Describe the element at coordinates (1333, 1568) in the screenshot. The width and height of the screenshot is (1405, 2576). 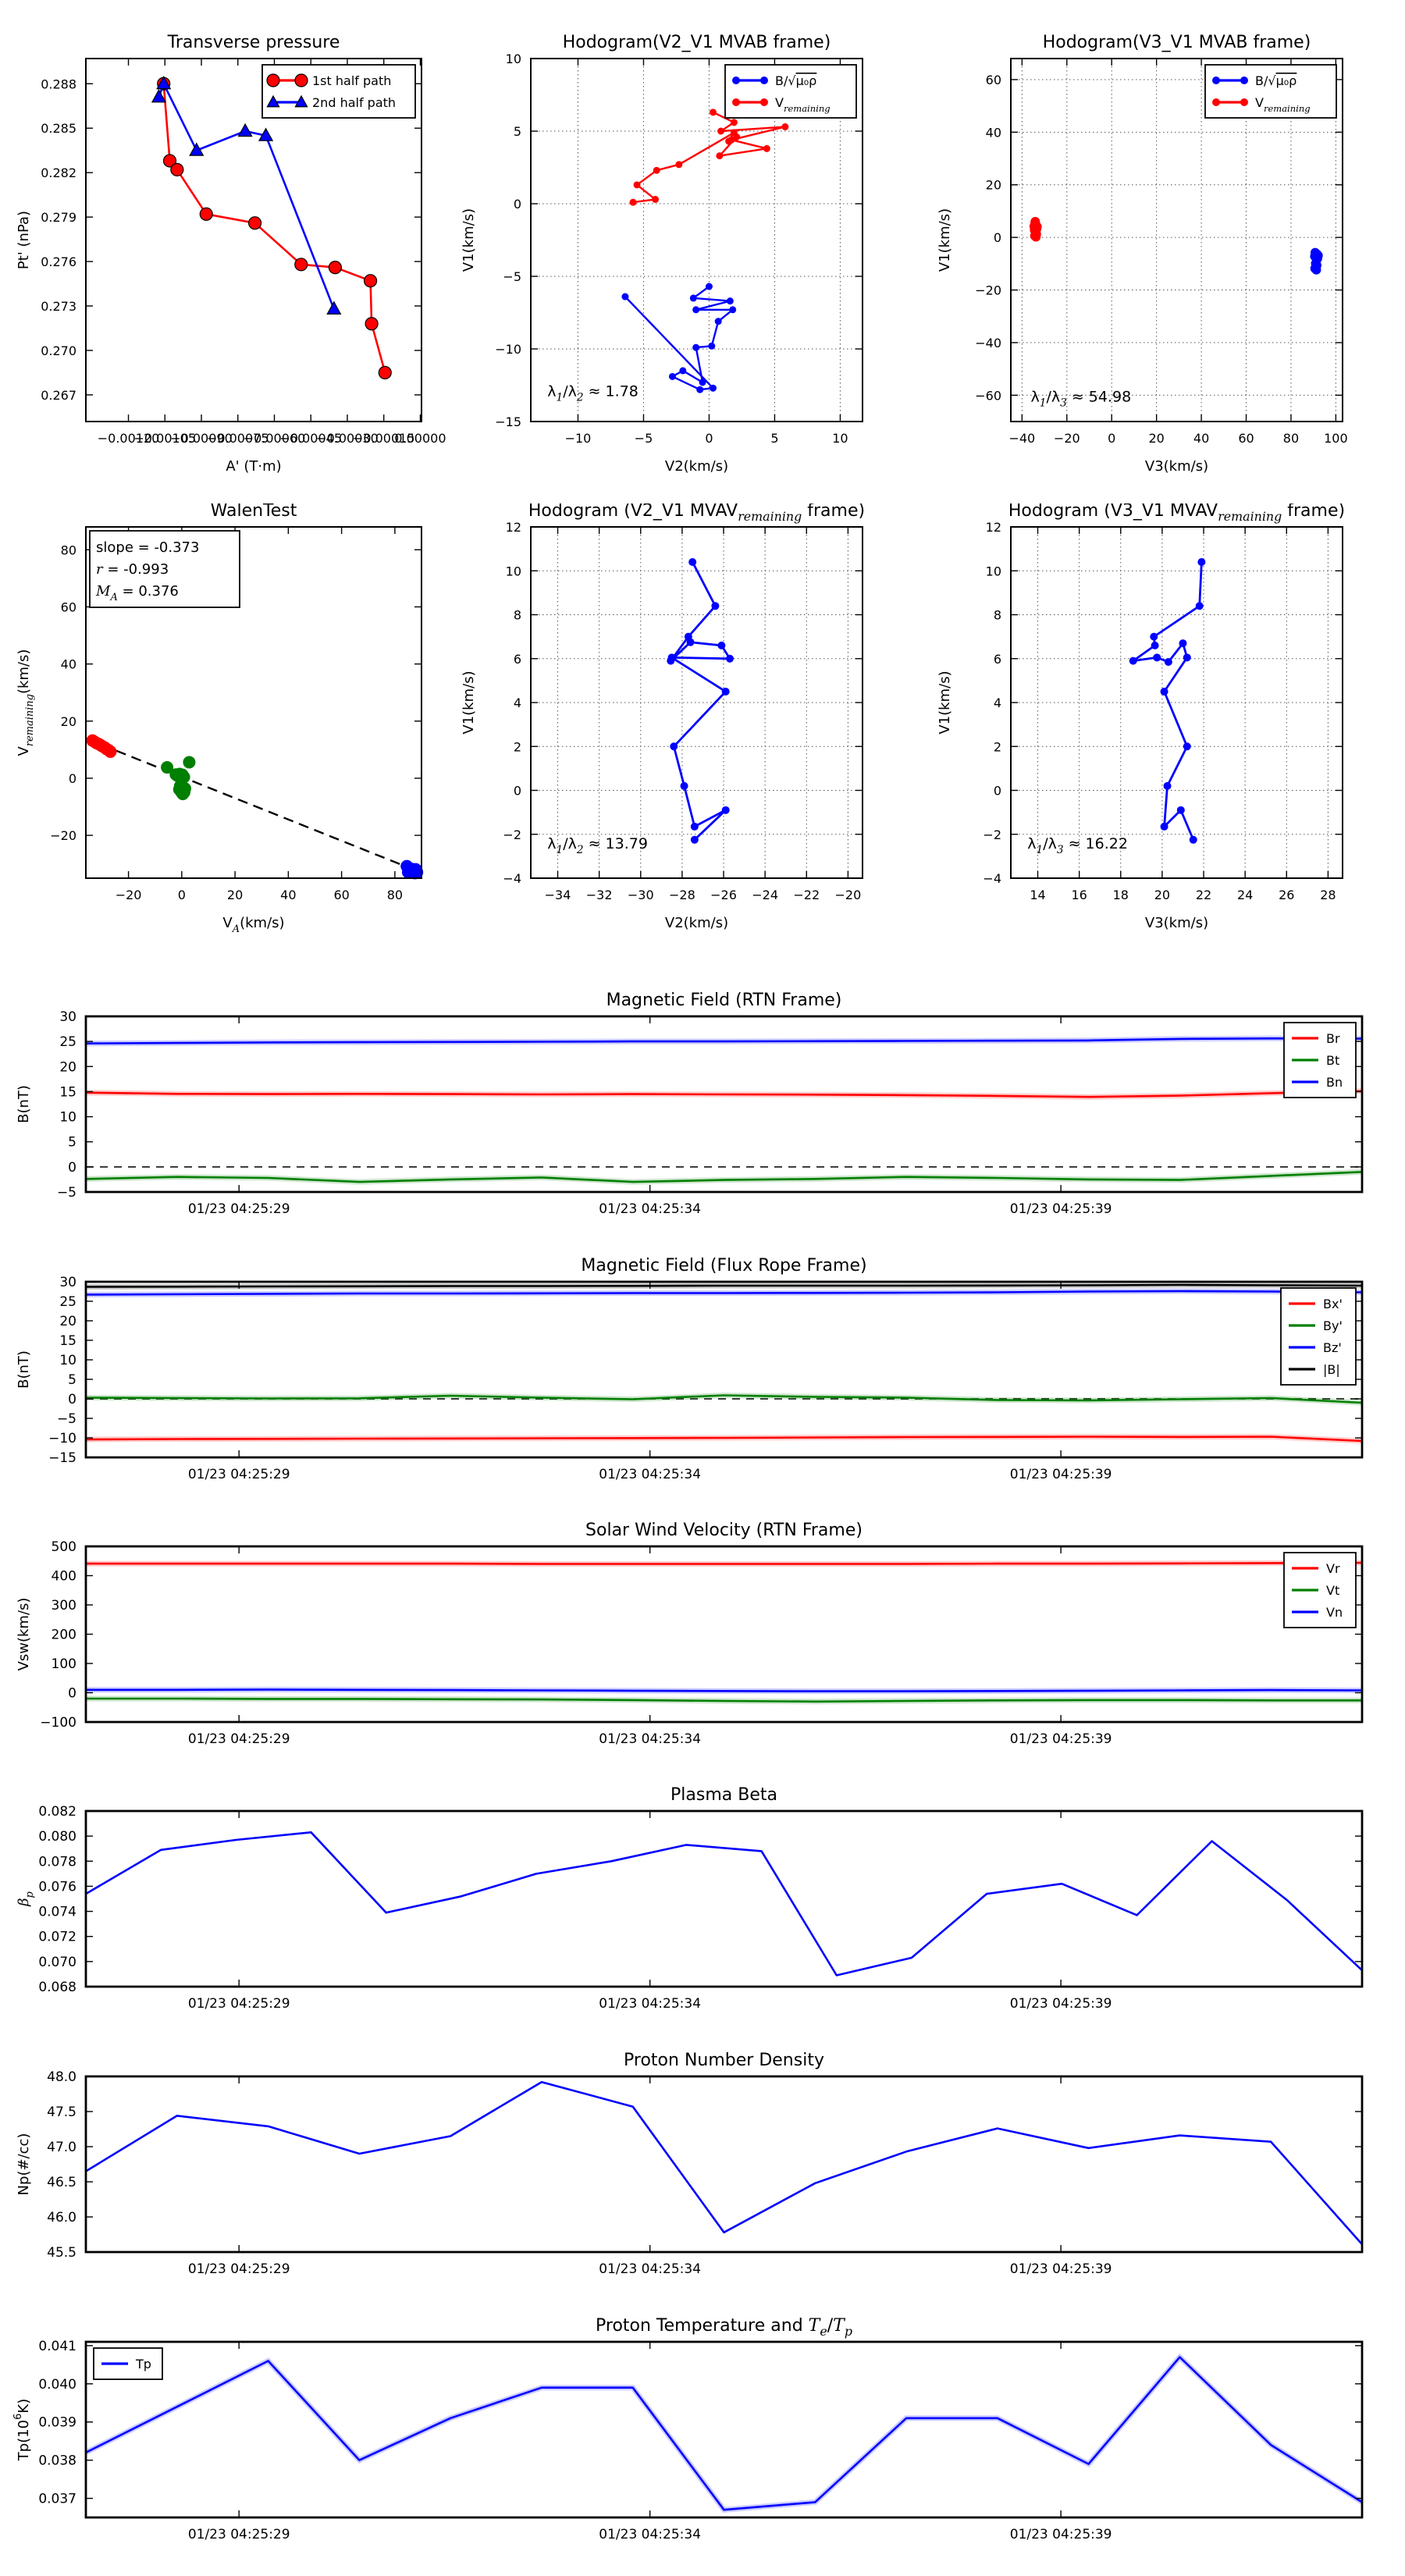
I see `legend-label: Vr` at that location.